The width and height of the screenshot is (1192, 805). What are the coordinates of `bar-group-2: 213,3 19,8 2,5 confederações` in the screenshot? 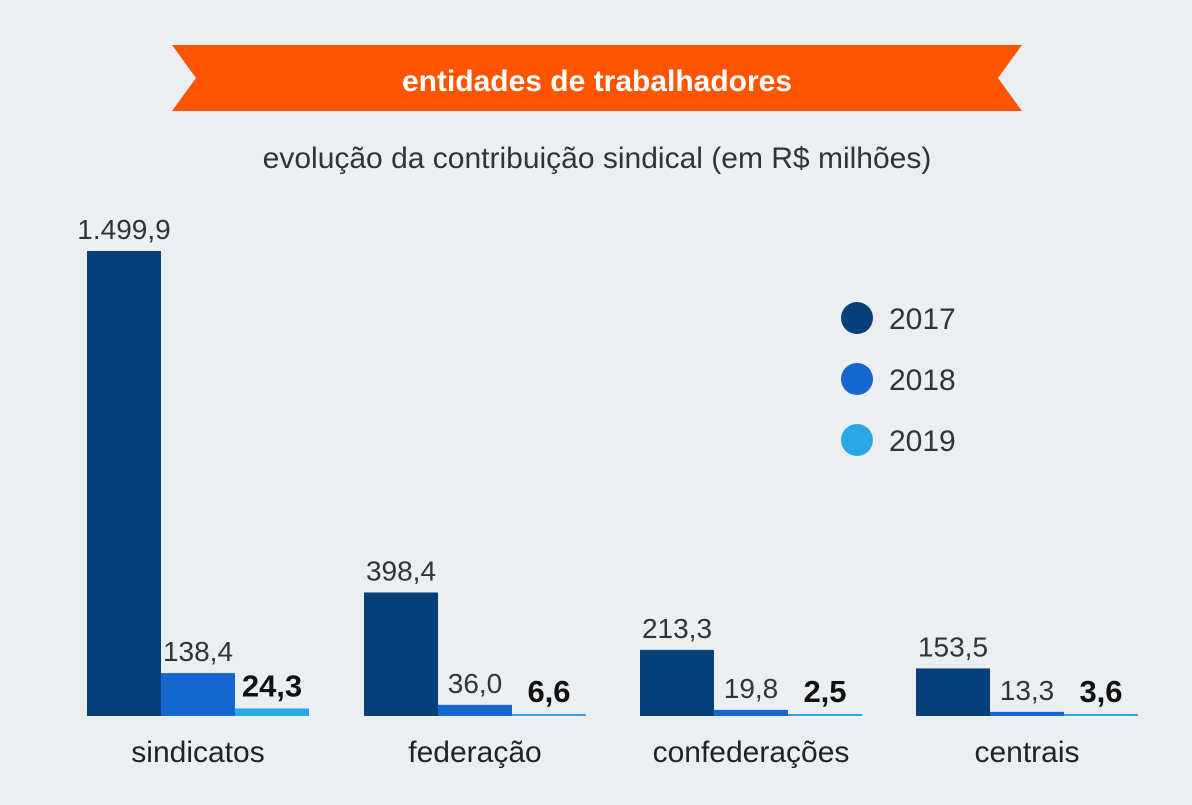 It's located at (751, 691).